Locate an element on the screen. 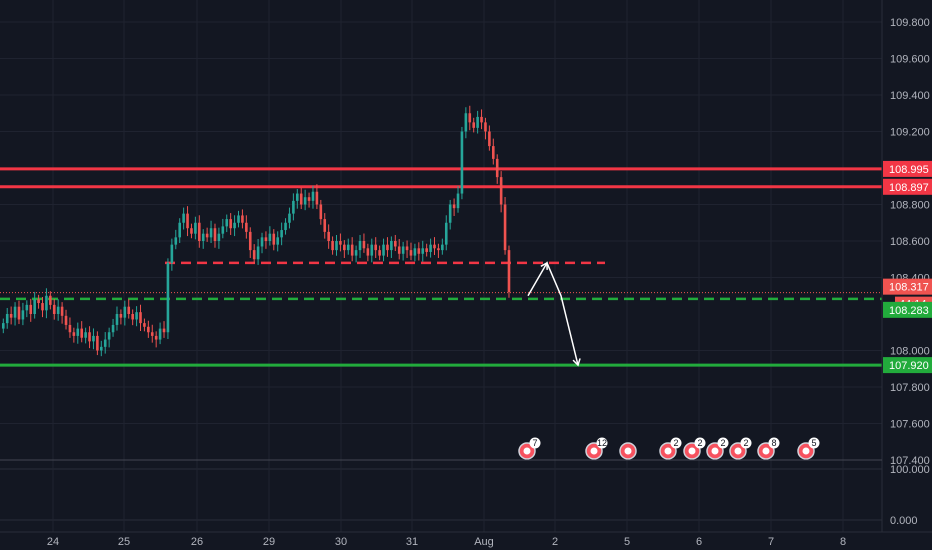 The image size is (932, 550). economic-events: 7 12 2 2 2 2 8 5 is located at coordinates (669, 448).